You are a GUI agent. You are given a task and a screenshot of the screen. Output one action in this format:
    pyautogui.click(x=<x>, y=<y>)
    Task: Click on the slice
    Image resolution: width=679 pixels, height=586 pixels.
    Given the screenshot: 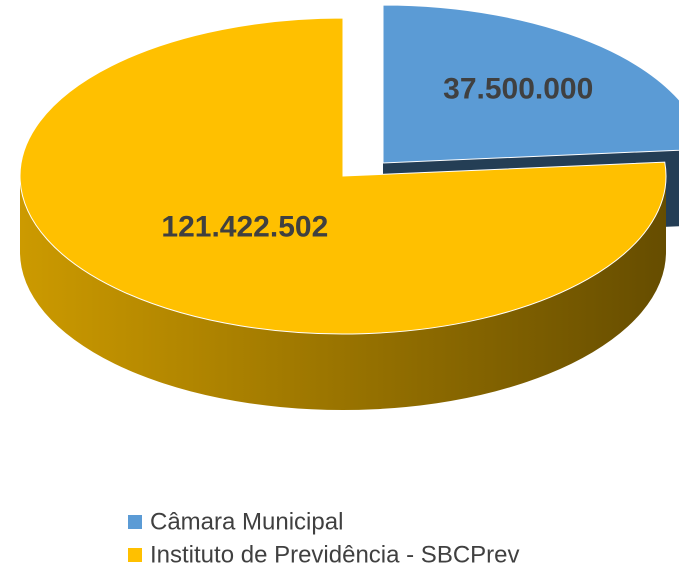 What is the action you would take?
    pyautogui.click(x=530, y=84)
    